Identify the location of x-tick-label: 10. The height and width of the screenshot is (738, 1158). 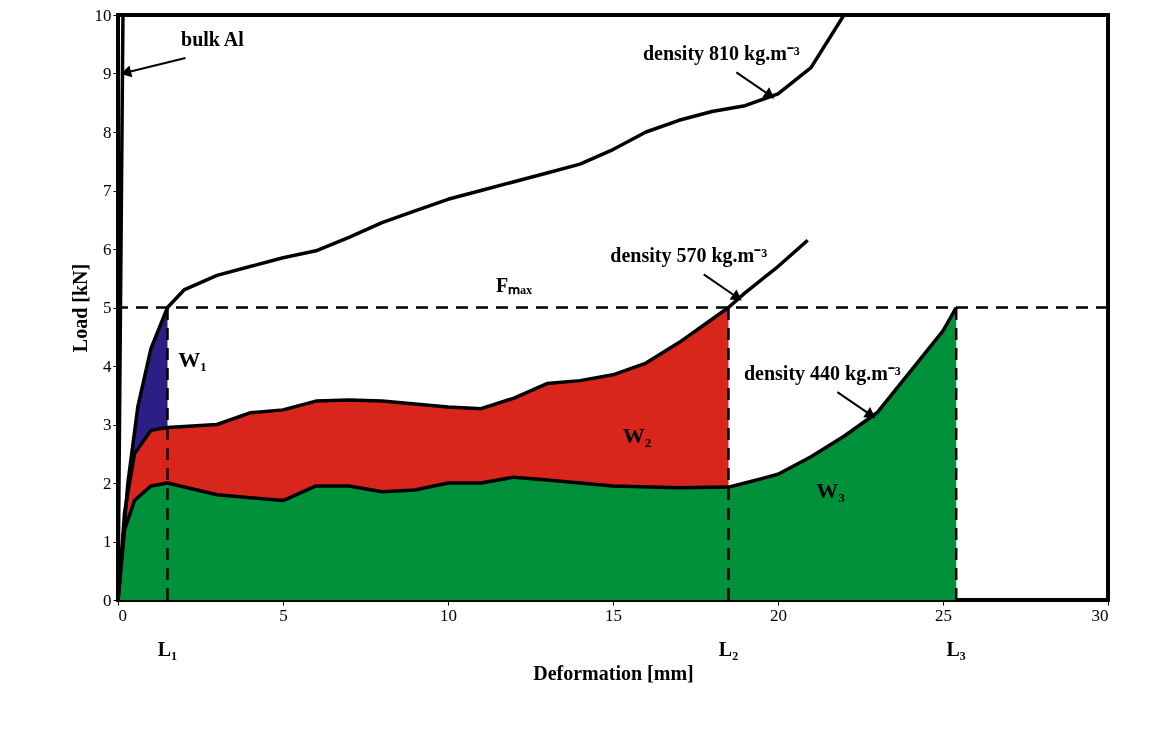
(448, 615).